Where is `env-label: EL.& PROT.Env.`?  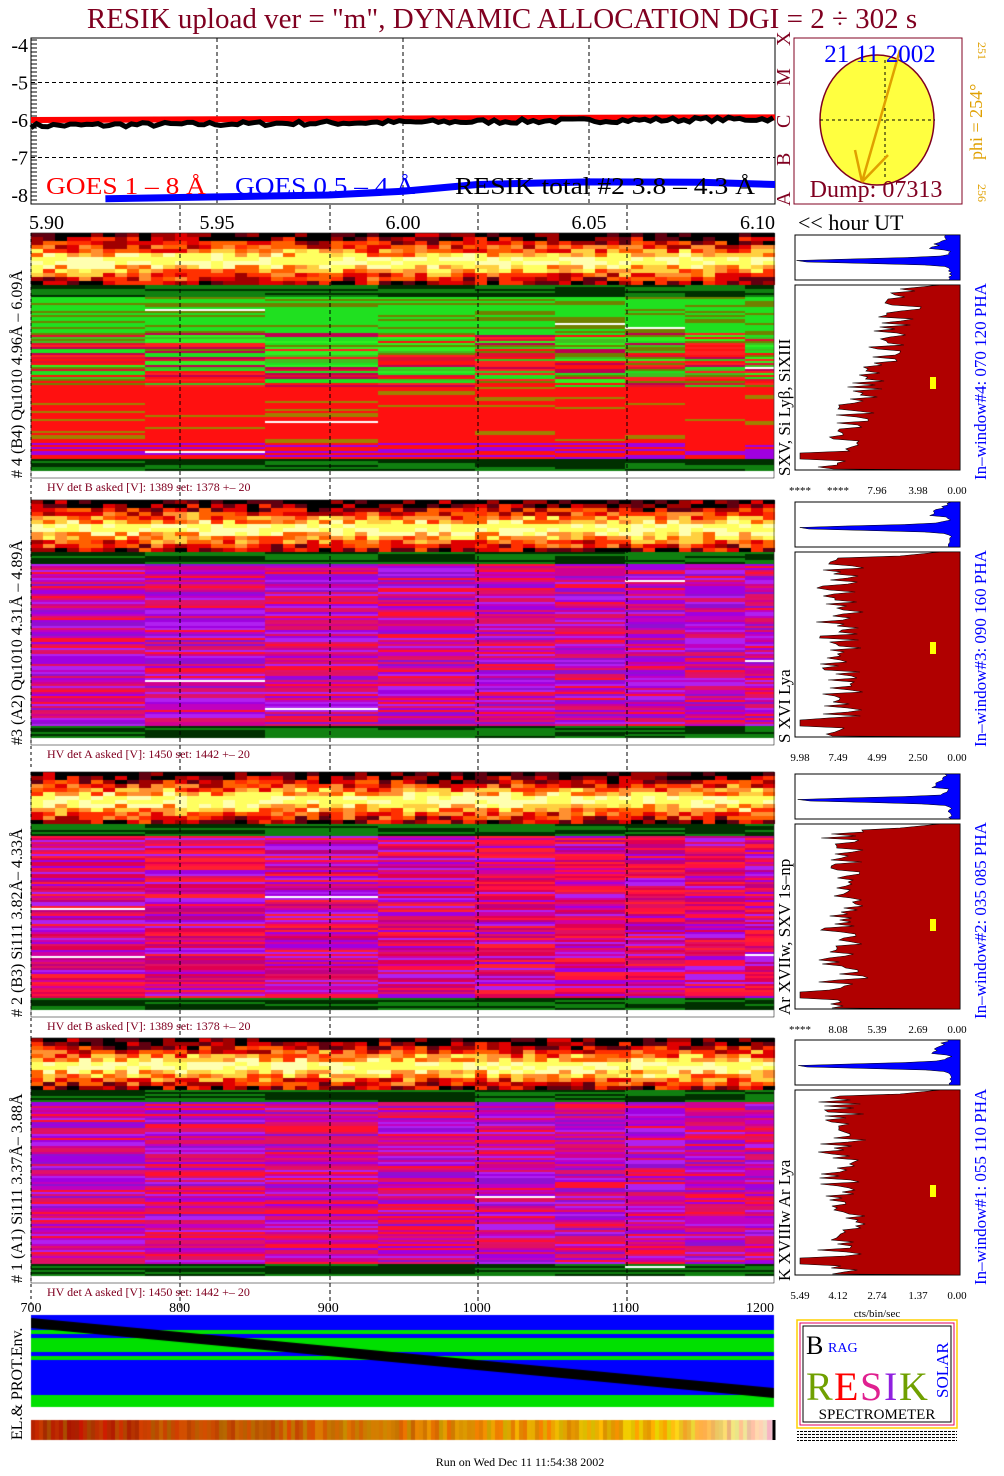
env-label: EL.& PROT.Env. is located at coordinates (17, 1384).